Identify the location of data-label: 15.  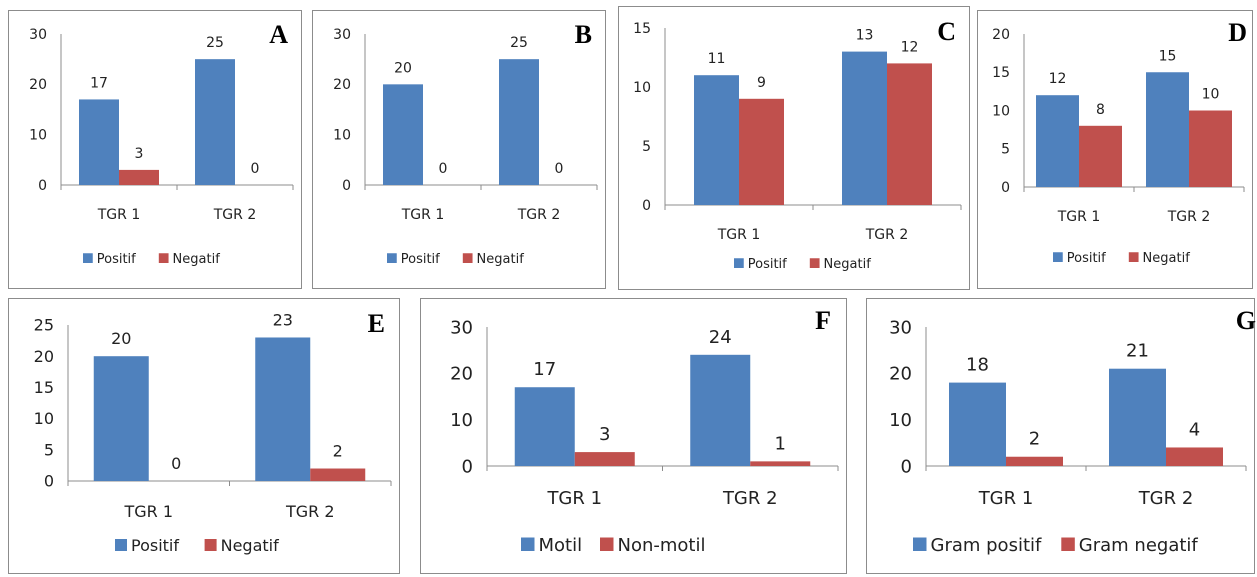
(1168, 56).